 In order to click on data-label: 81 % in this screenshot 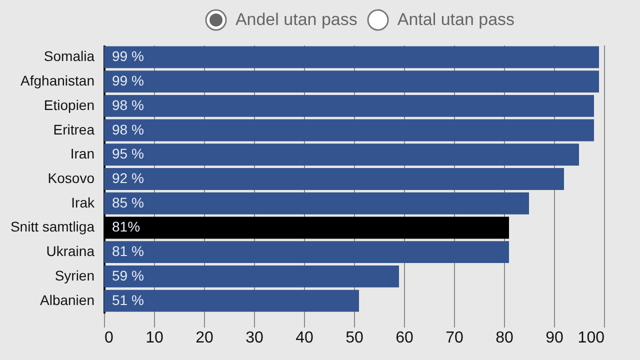, I will do `click(128, 251)`.